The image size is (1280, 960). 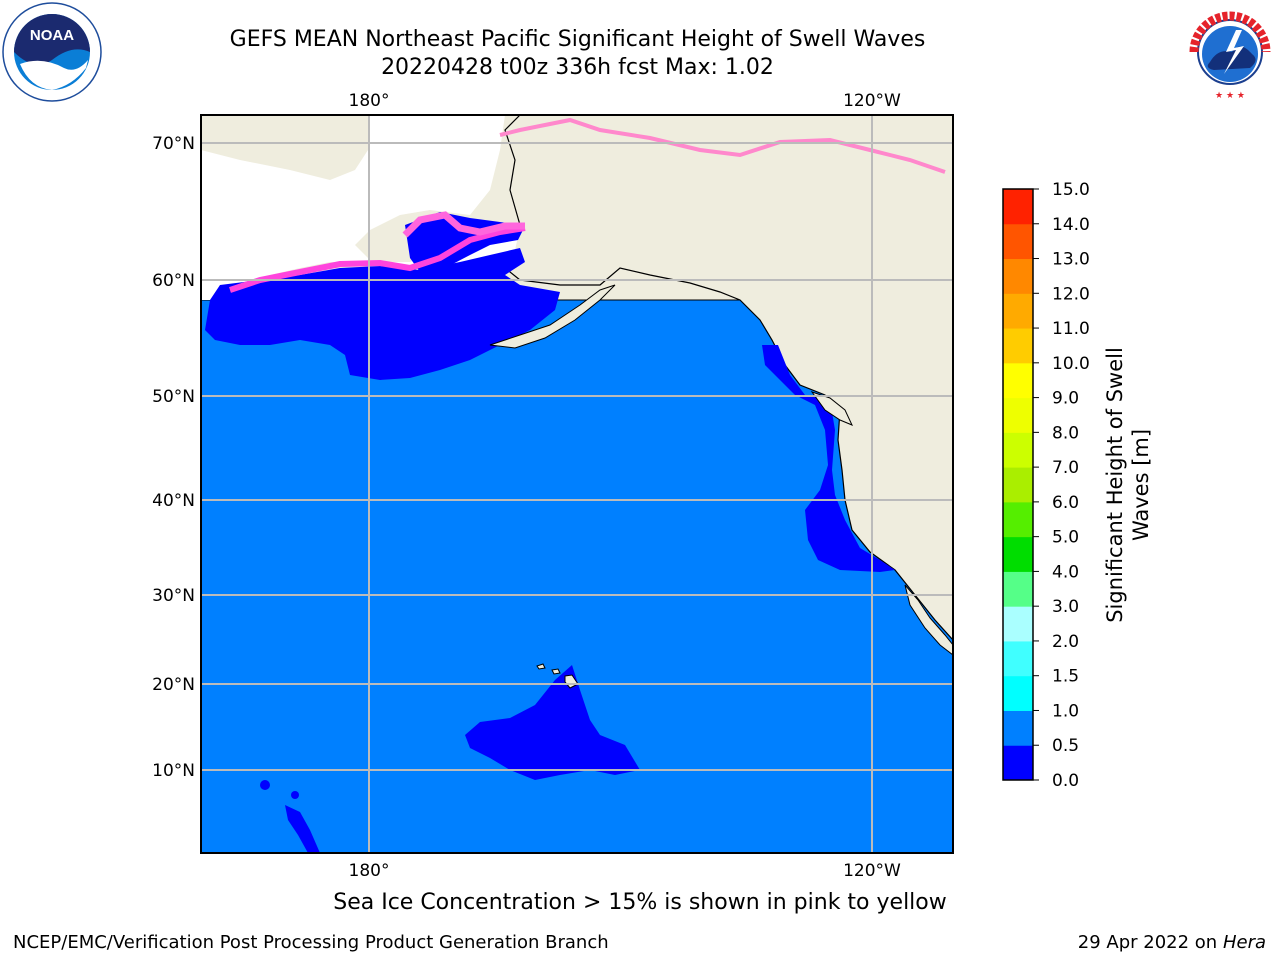 I want to click on colorbar-frame, so click(x=1018, y=484).